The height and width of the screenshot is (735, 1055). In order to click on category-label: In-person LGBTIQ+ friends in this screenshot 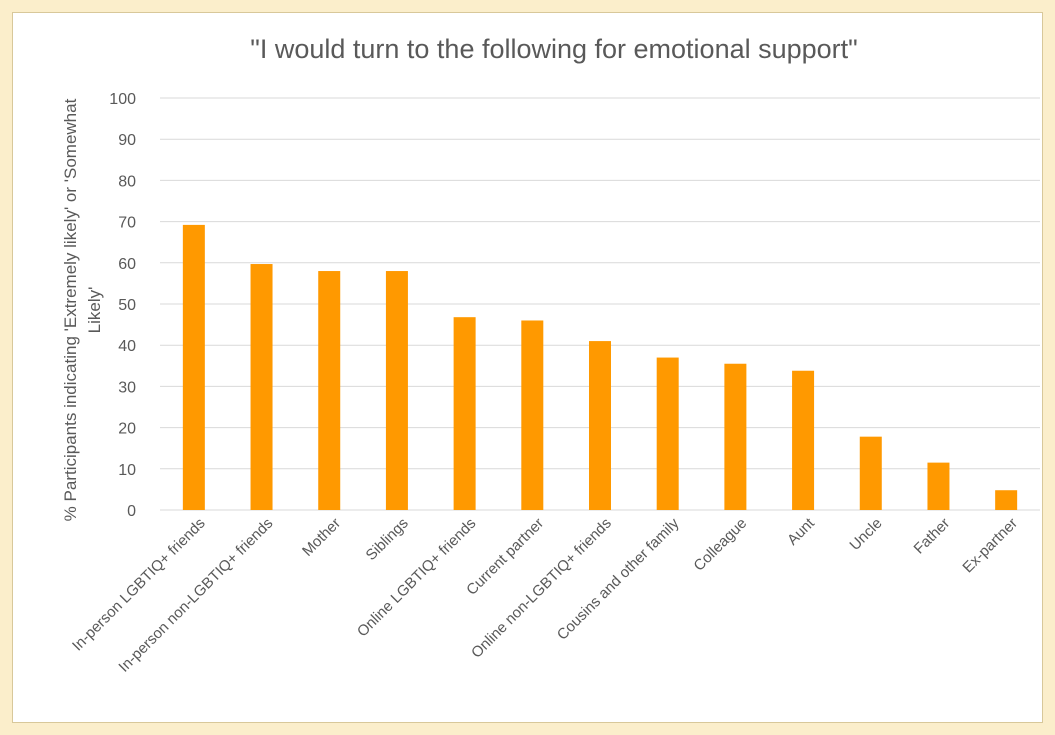, I will do `click(139, 585)`.